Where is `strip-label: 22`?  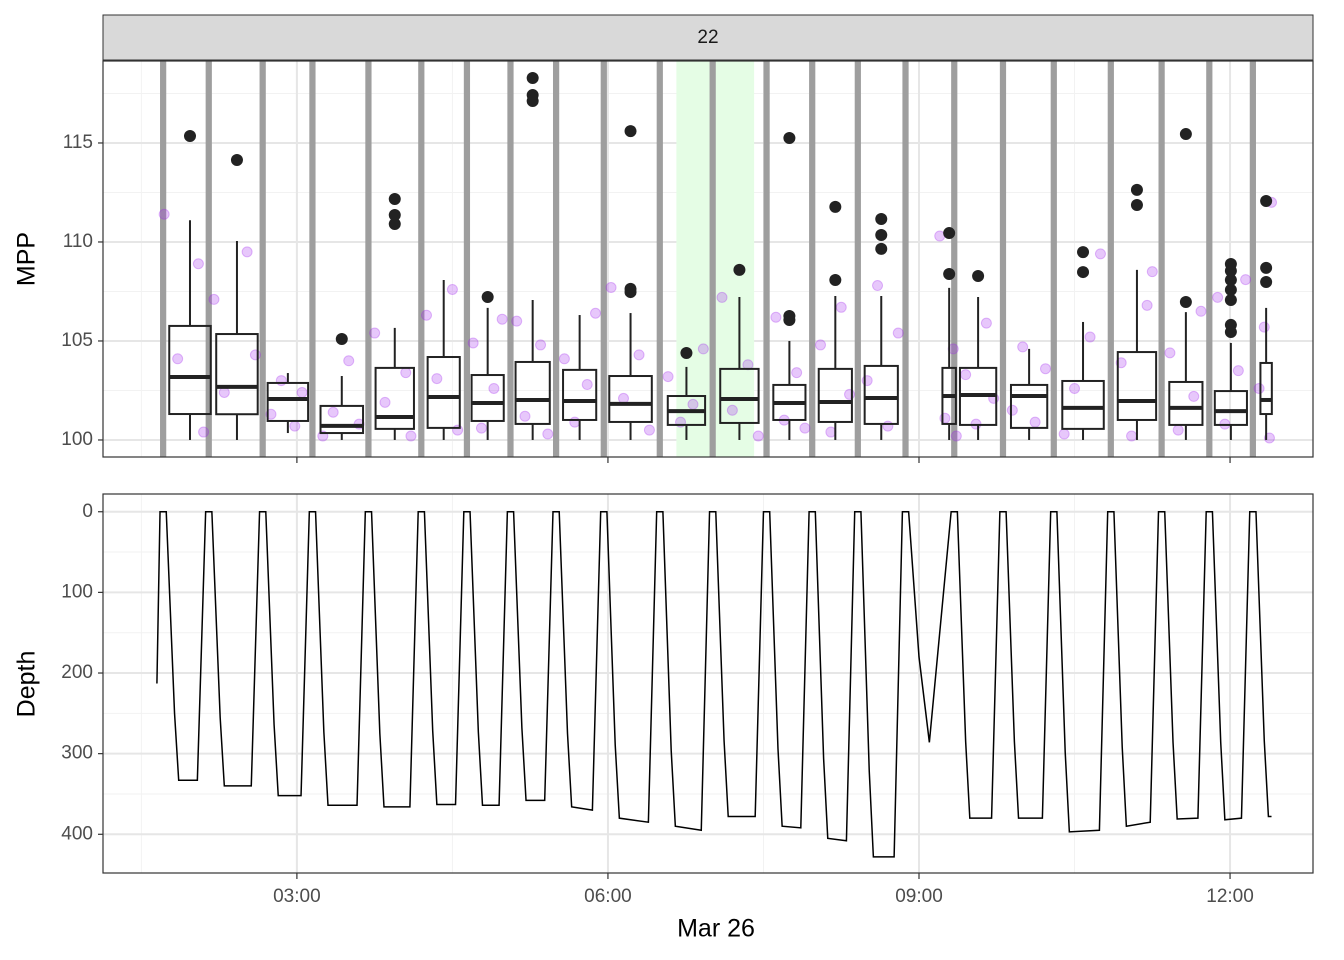
strip-label: 22 is located at coordinates (707, 37).